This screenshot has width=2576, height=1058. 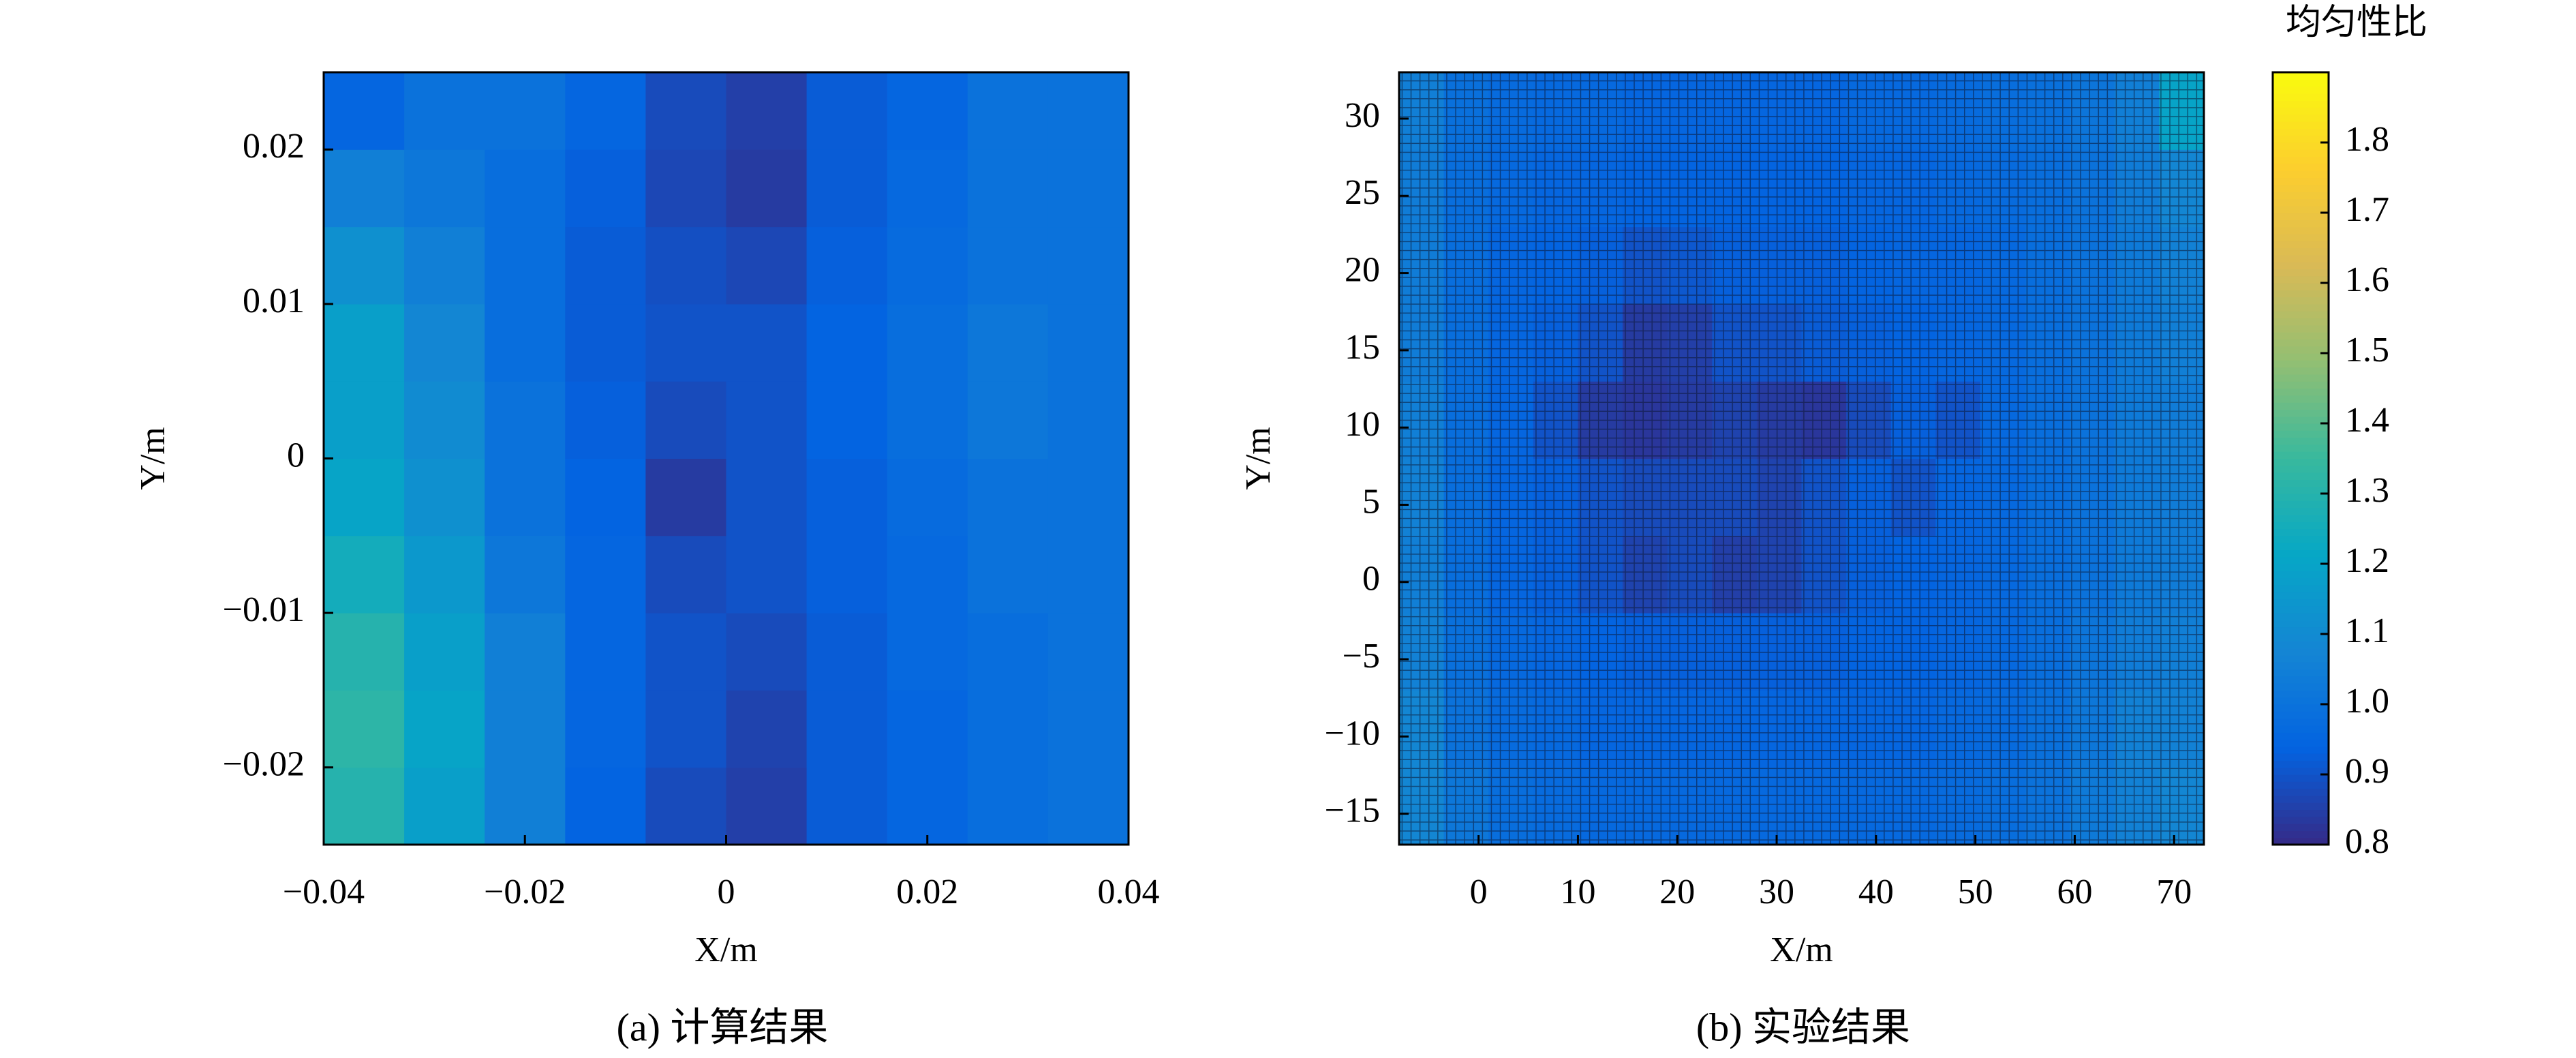 What do you see at coordinates (1129, 892) in the screenshot?
I see `x-tick-label: 0.04` at bounding box center [1129, 892].